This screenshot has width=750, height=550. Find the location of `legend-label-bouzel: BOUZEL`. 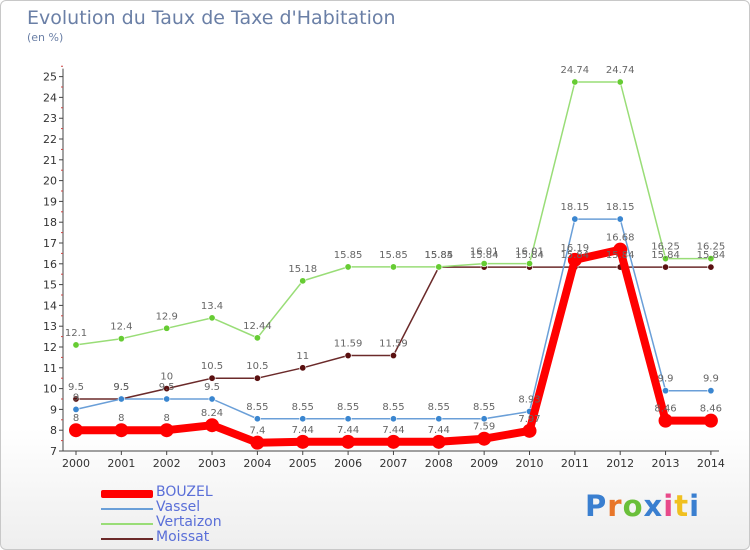

legend-label-bouzel: BOUZEL is located at coordinates (184, 492).